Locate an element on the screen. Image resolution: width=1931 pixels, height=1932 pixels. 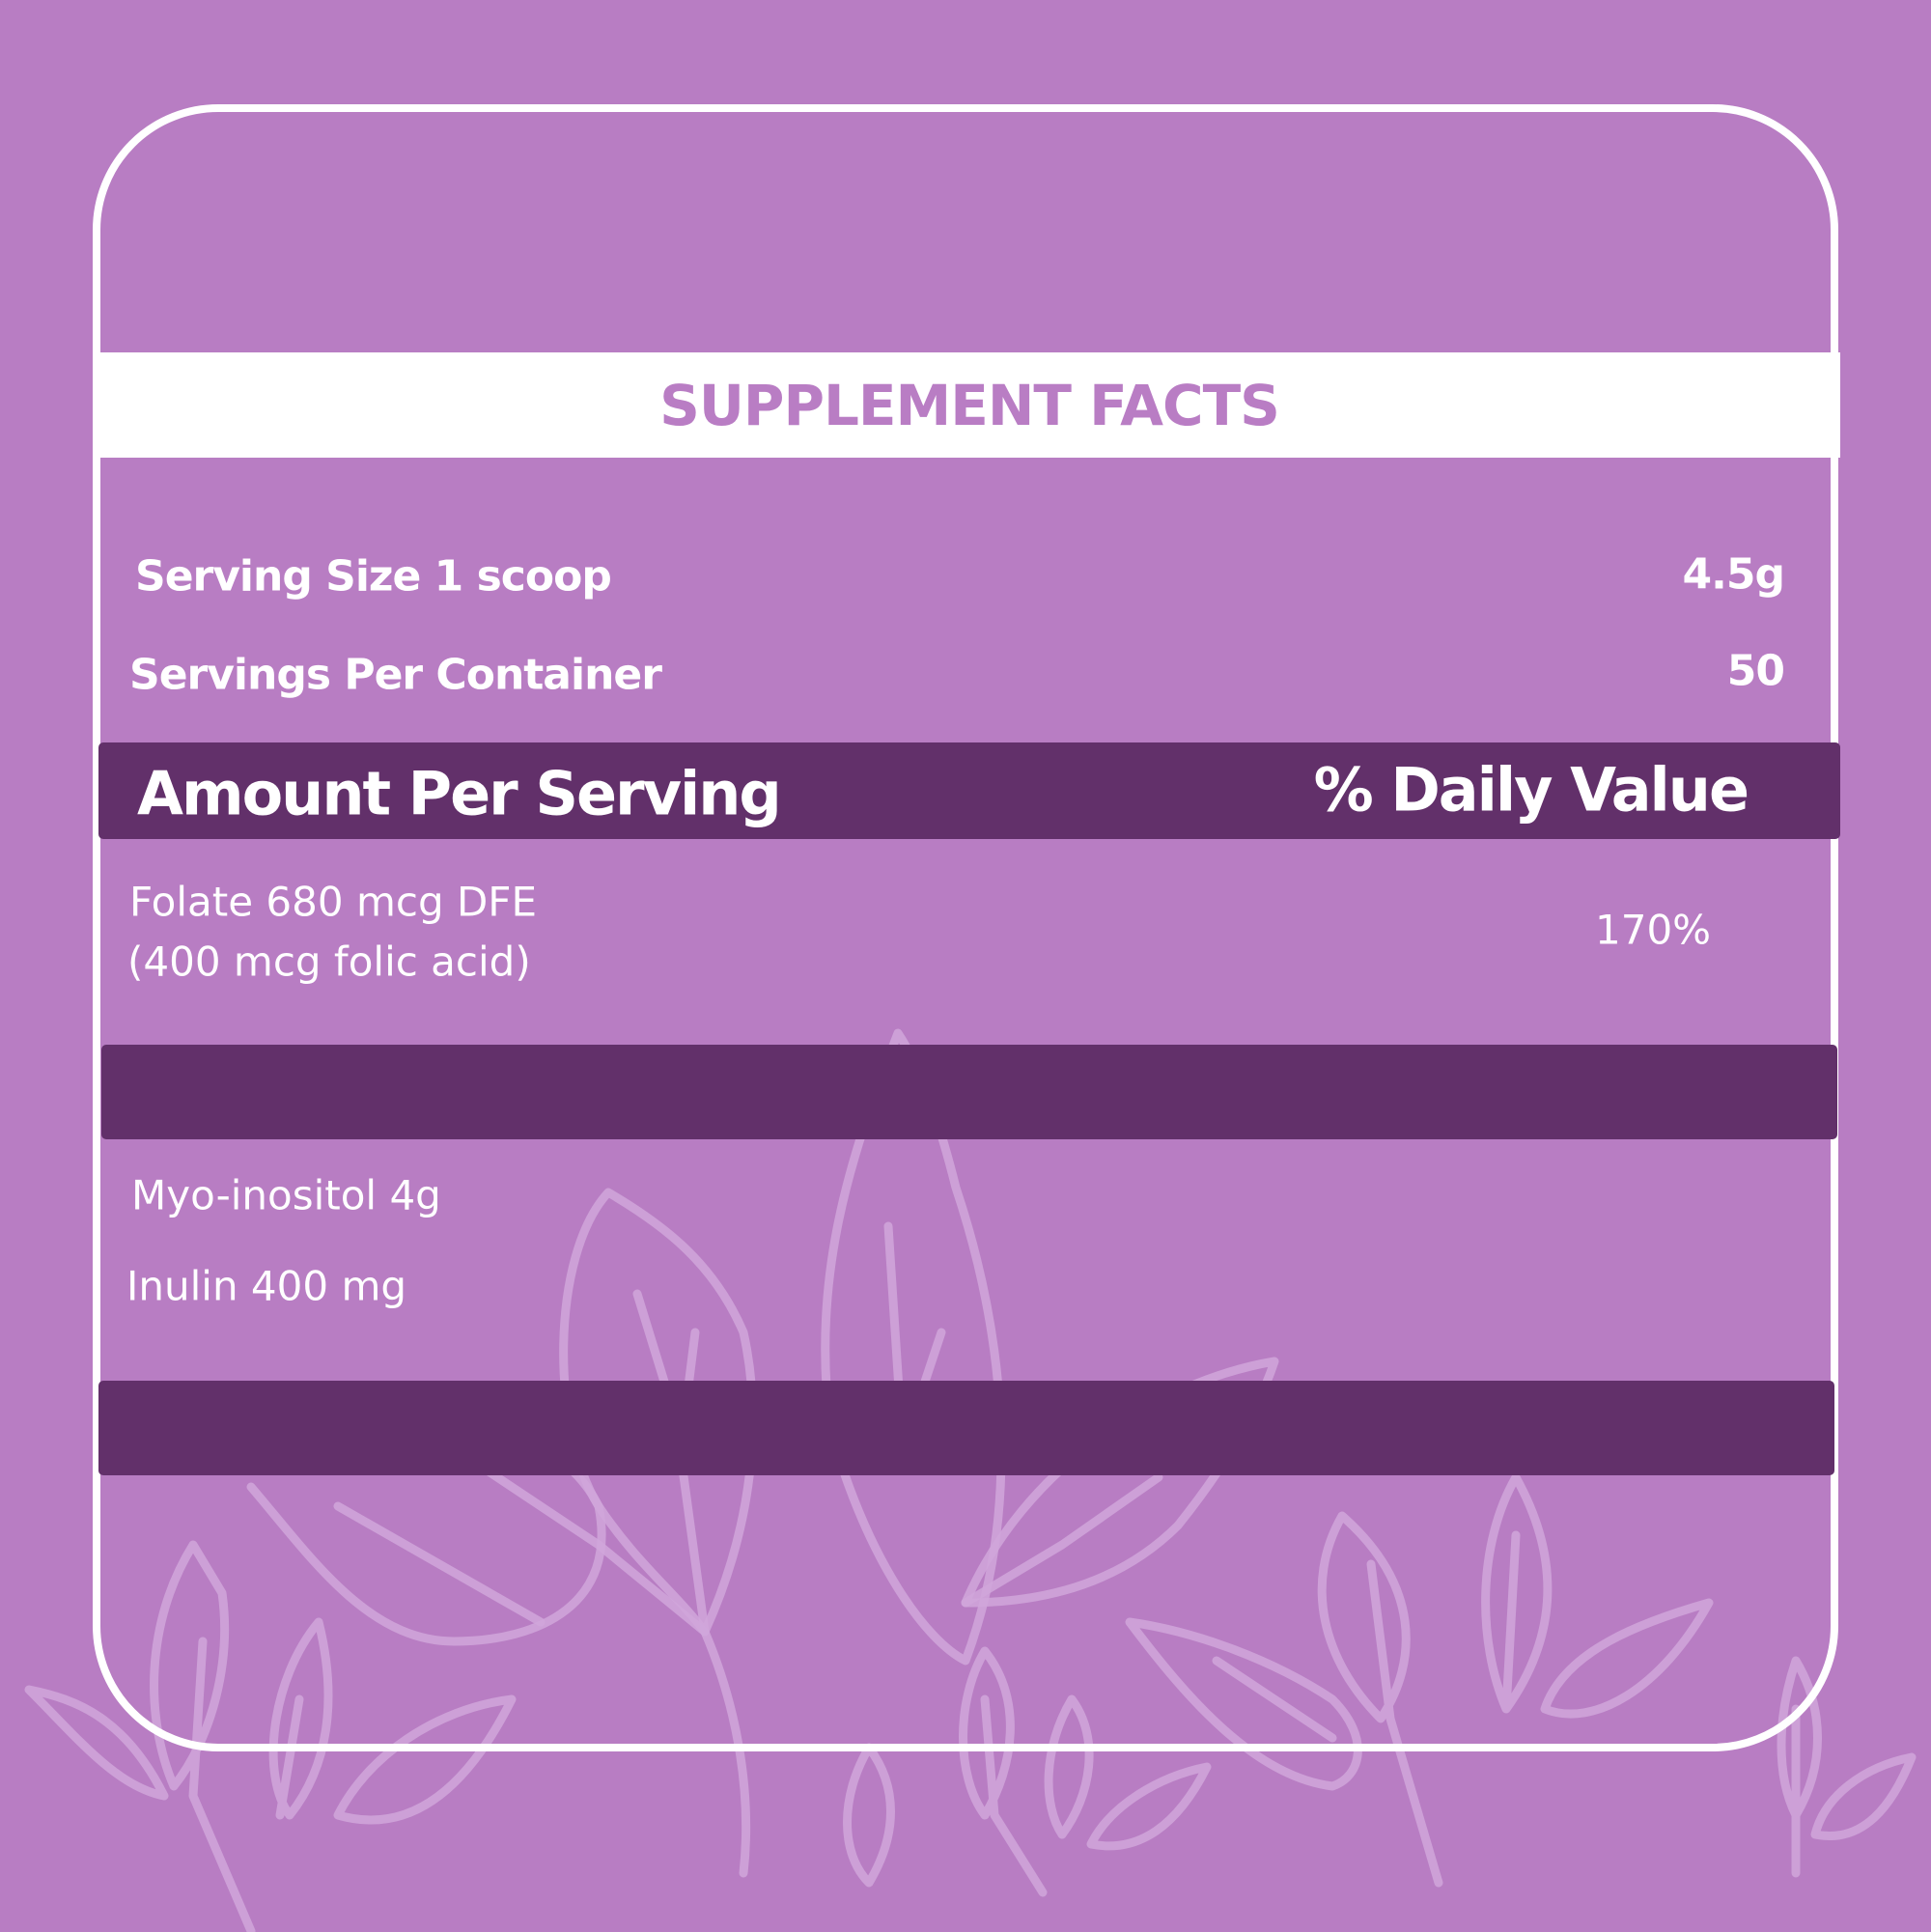
folate-sublabel: (400 mcg folic acid) is located at coordinates (329, 962).